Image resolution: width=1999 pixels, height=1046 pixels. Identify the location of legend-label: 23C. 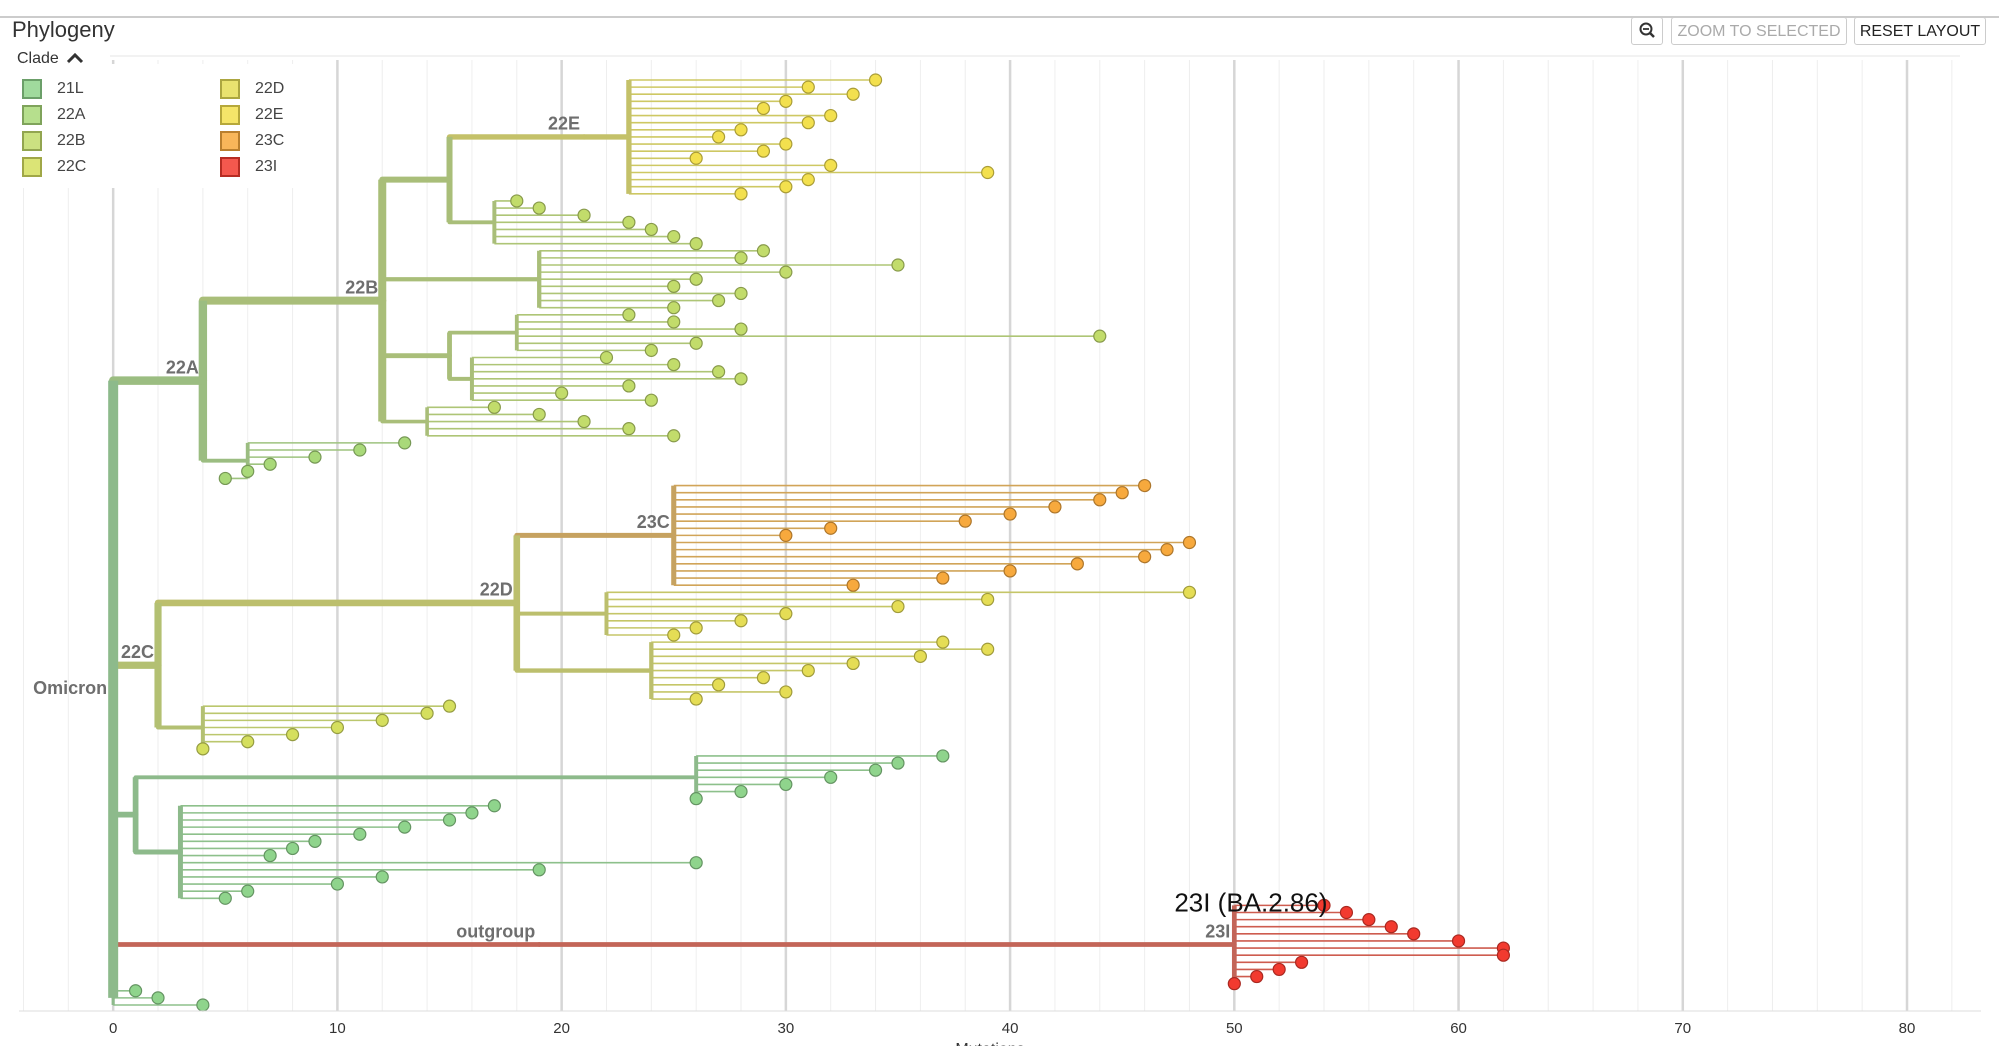
(269, 140).